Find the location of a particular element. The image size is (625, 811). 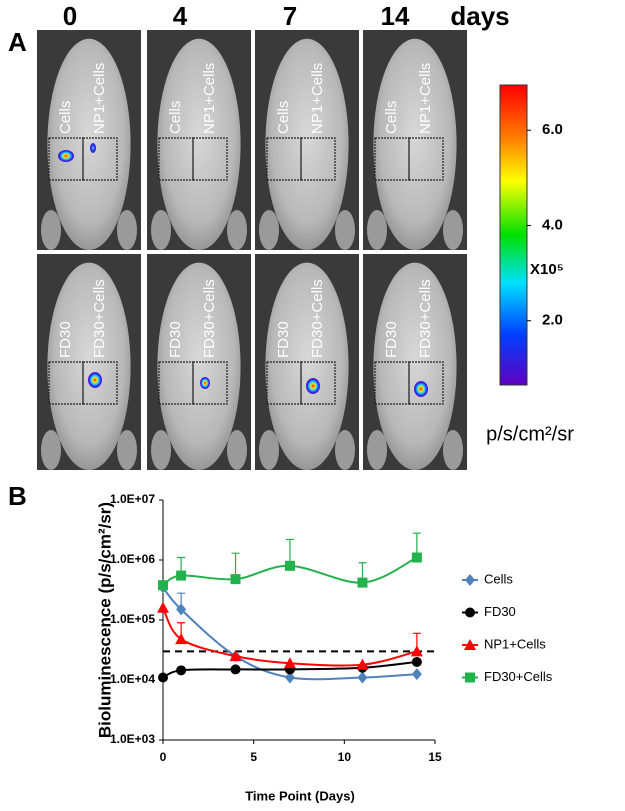

y-axis-title: Bioluminescence (p/s/cm²/sr) is located at coordinates (104, 620).